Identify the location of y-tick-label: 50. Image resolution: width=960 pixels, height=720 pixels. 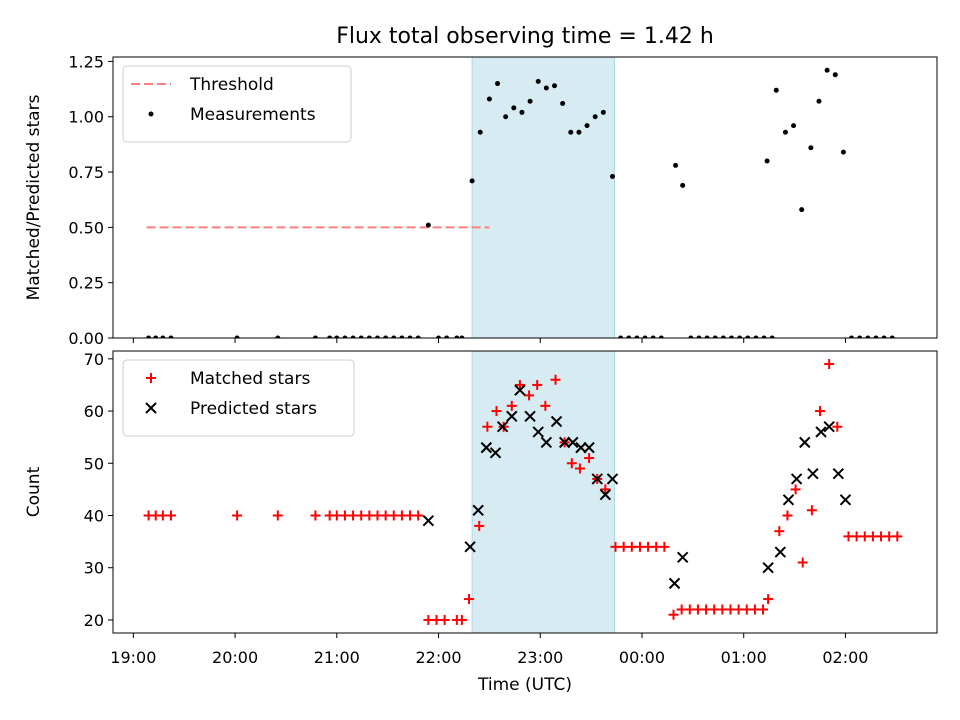
(94, 463).